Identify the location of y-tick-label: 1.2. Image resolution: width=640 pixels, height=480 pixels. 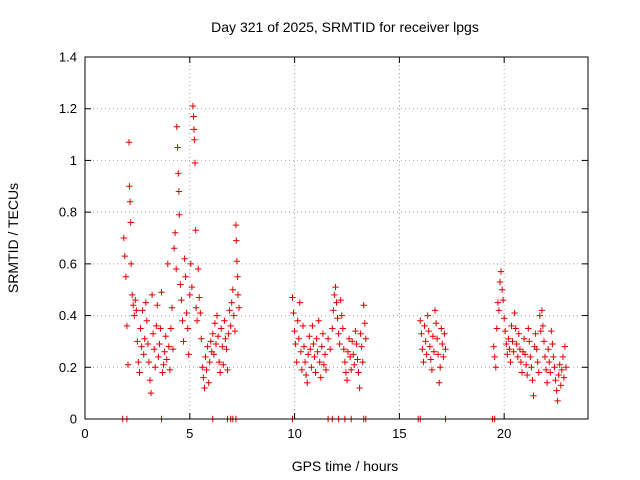
(68, 108).